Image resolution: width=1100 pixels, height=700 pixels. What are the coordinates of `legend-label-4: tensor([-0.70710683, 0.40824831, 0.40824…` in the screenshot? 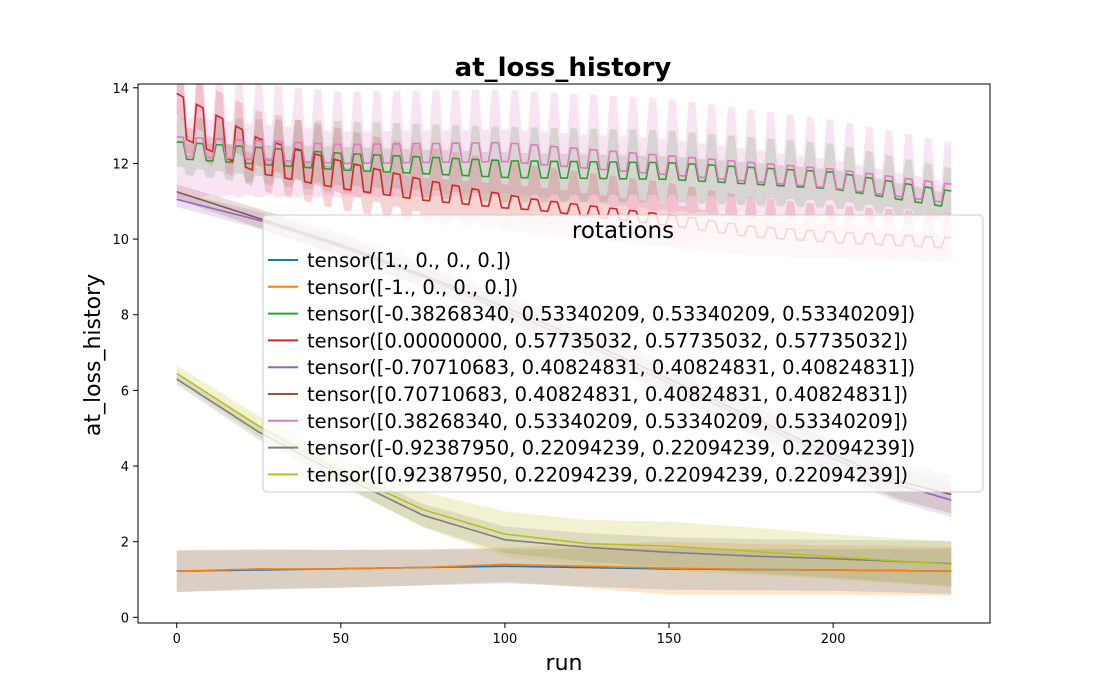 It's located at (611, 367).